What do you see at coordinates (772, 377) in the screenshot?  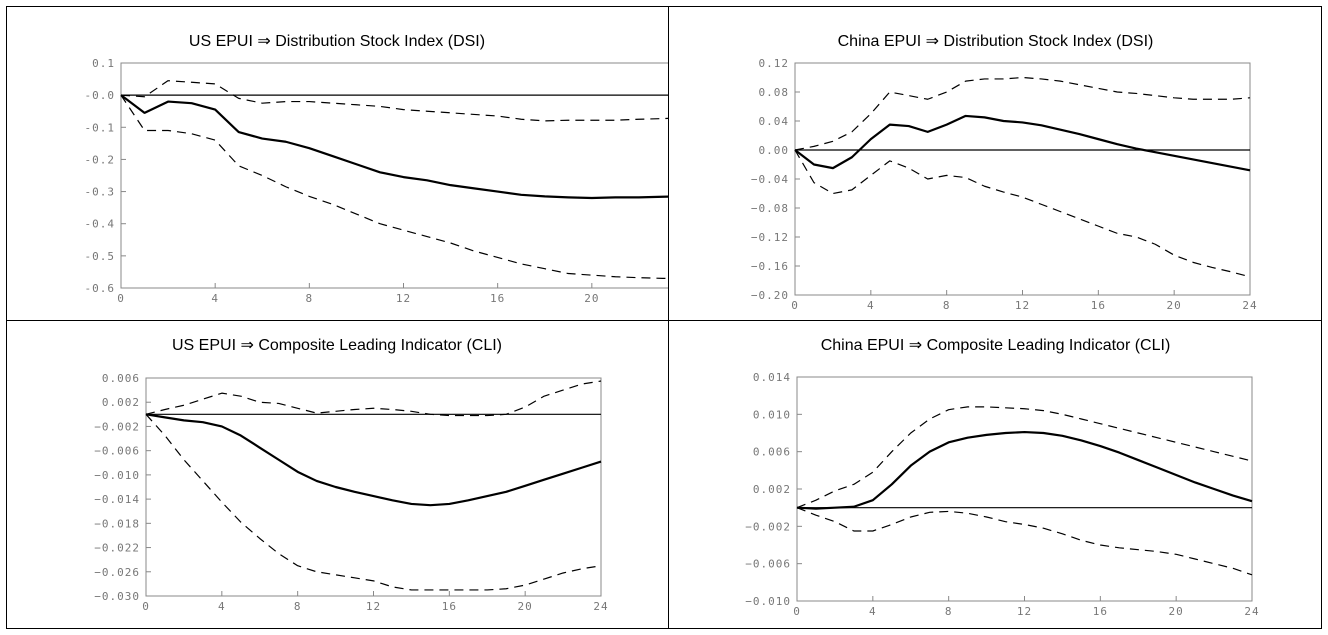 I see `y-tick-label: 0.014` at bounding box center [772, 377].